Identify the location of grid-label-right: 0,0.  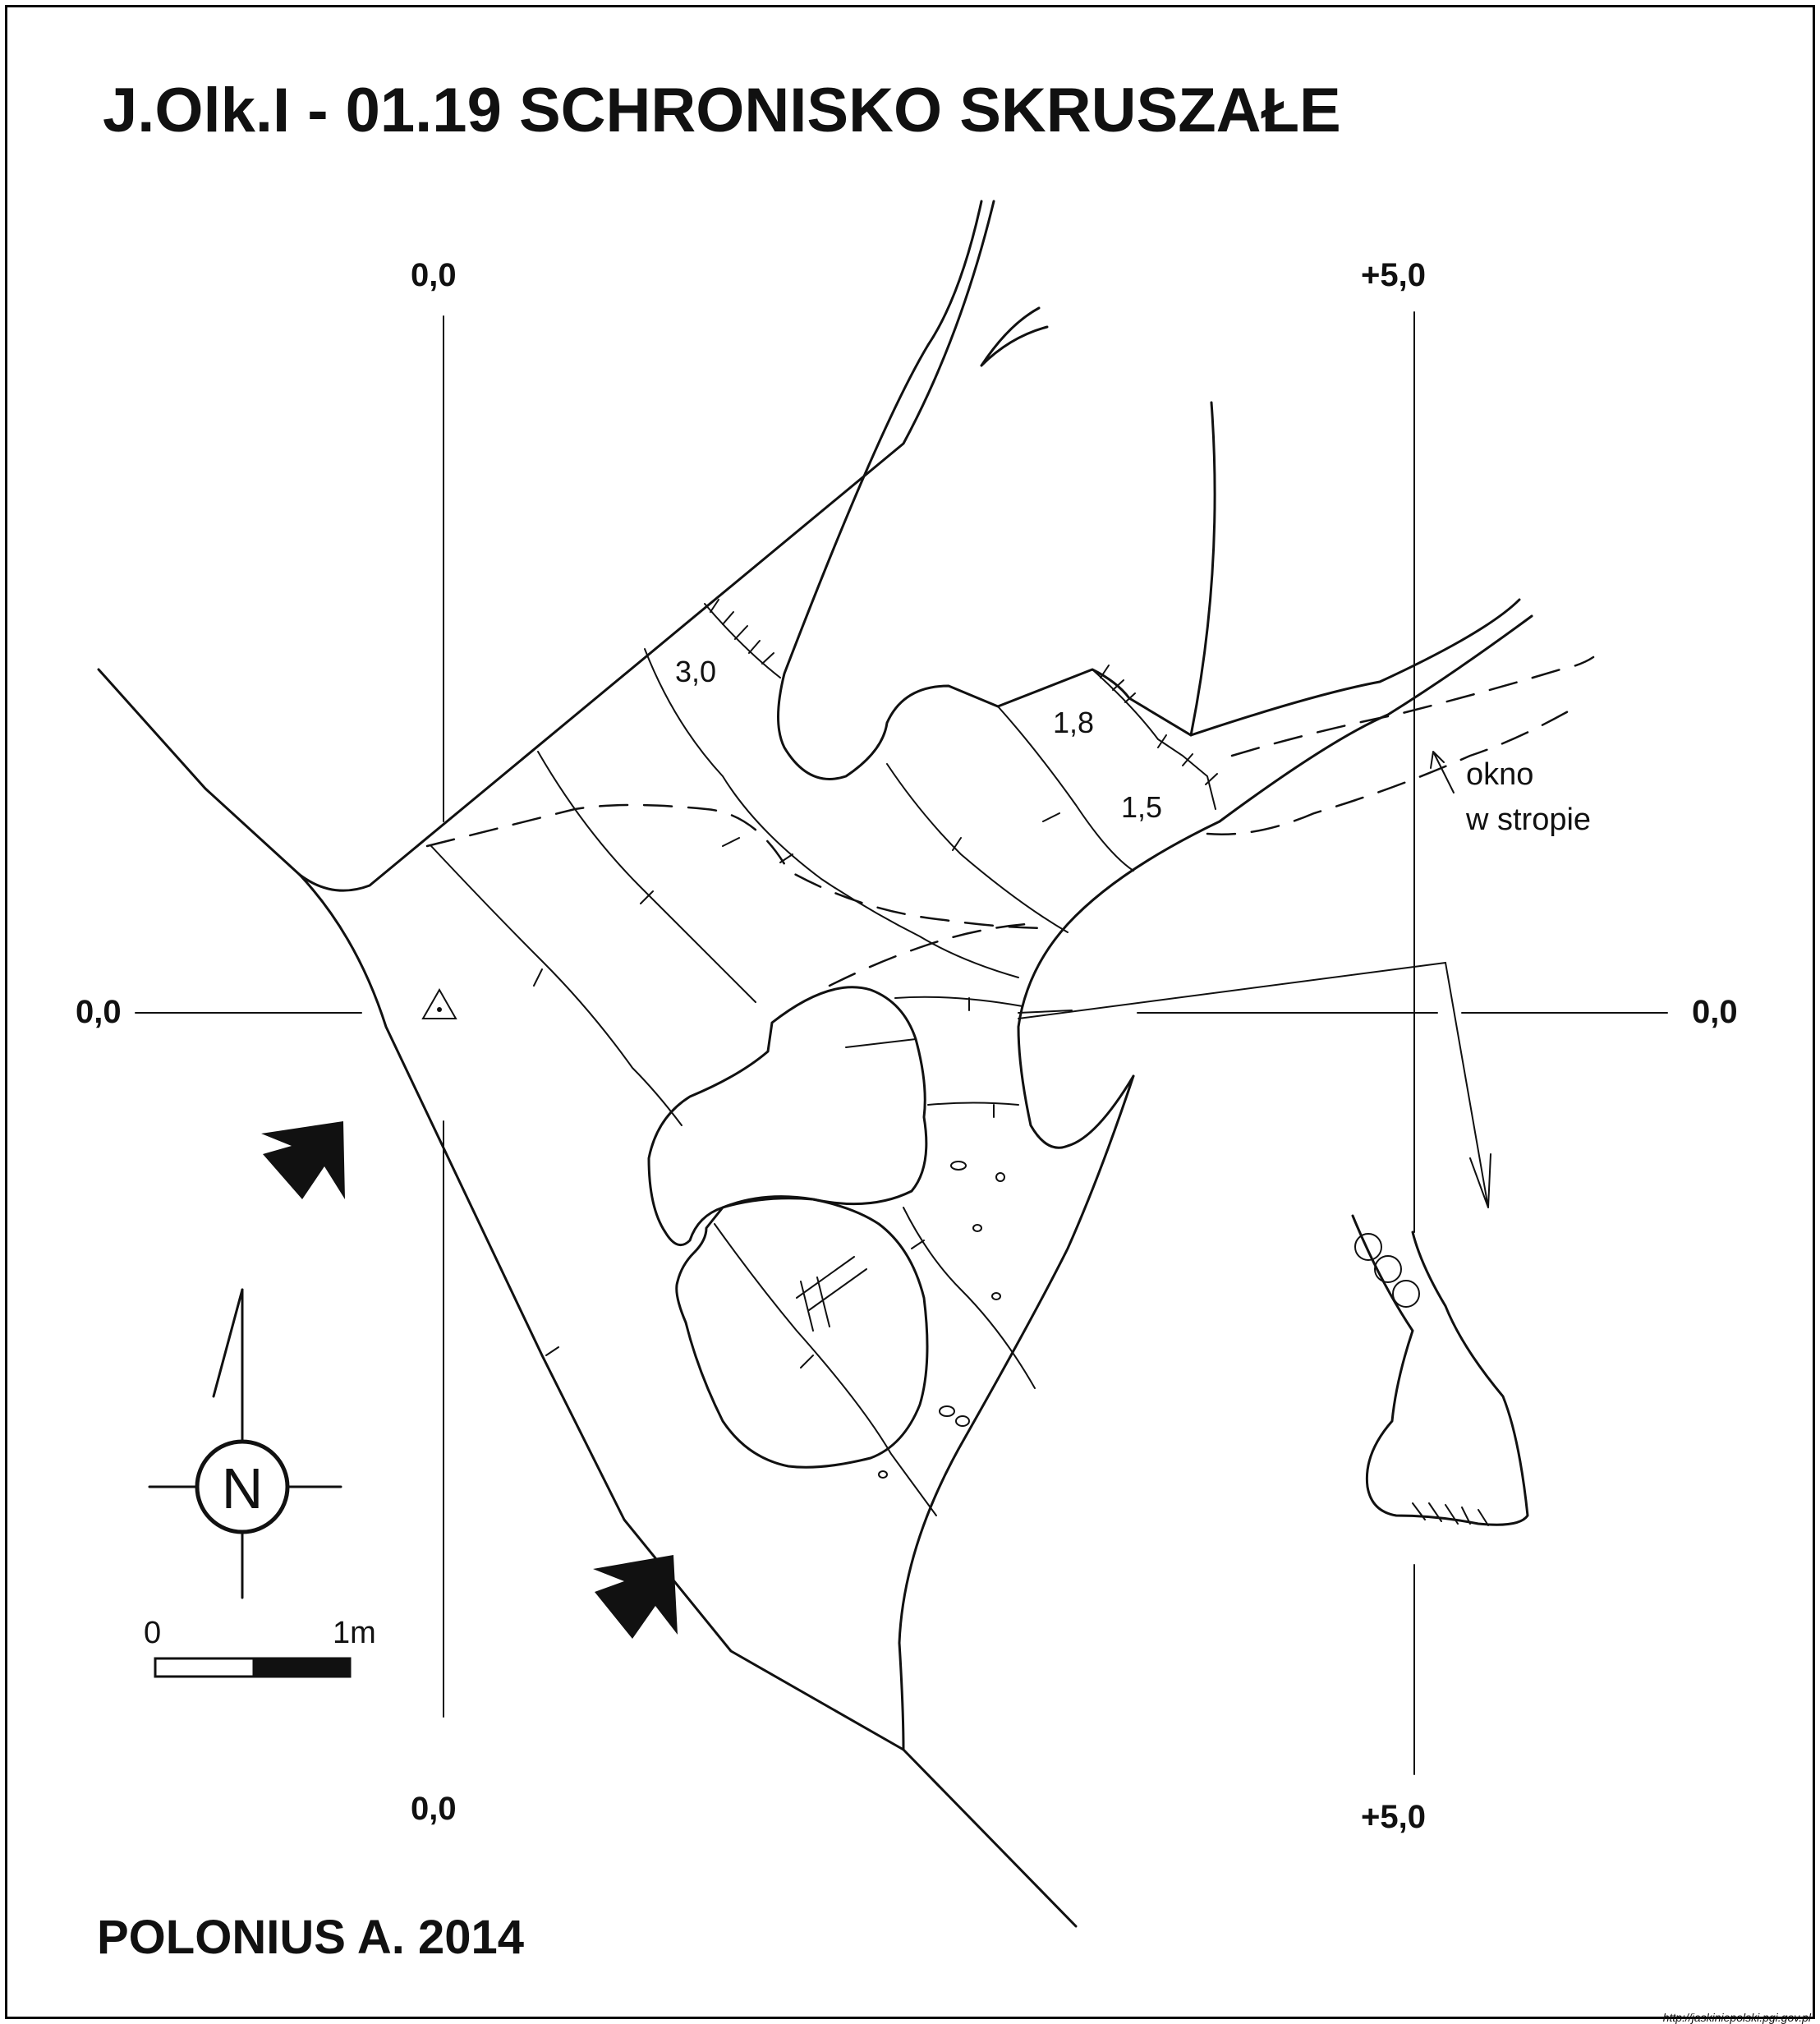
(1715, 1012).